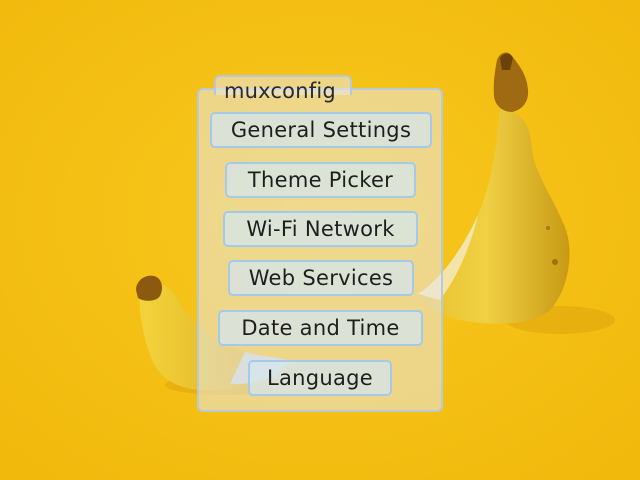 This screenshot has height=480, width=640. What do you see at coordinates (320, 180) in the screenshot?
I see `menu-item-theme-picker: Theme Picker` at bounding box center [320, 180].